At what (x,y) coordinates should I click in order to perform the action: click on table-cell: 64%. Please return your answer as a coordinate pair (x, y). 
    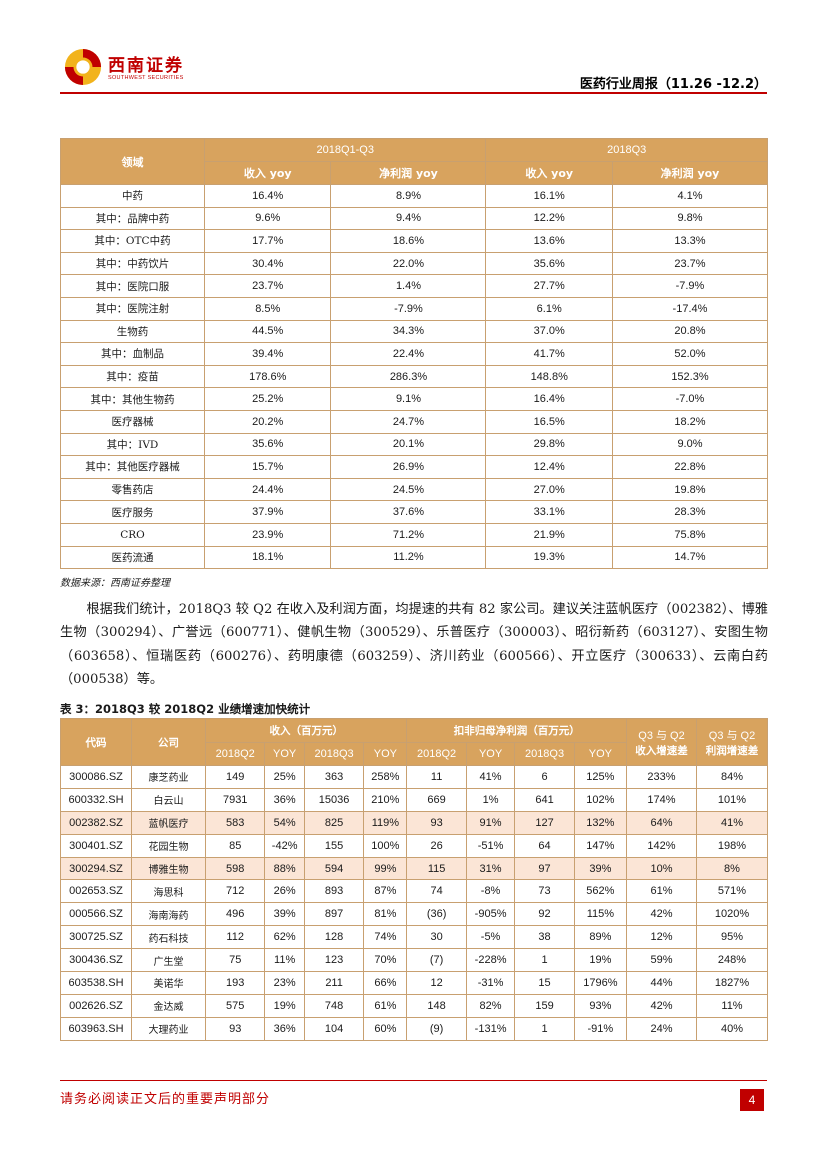
    Looking at the image, I should click on (661, 822).